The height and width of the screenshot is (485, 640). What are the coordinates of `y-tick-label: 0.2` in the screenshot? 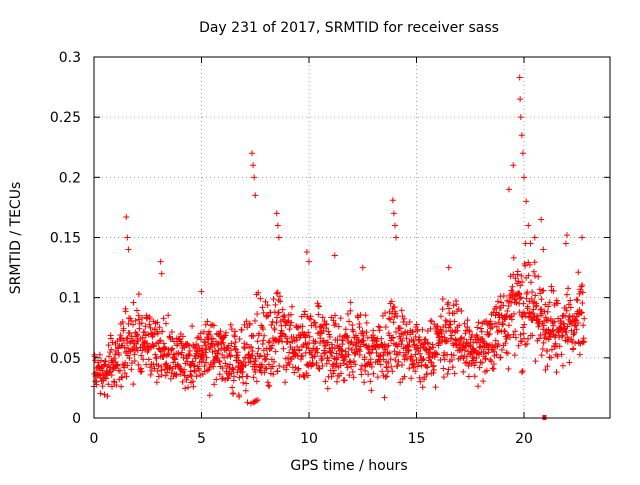 It's located at (70, 178).